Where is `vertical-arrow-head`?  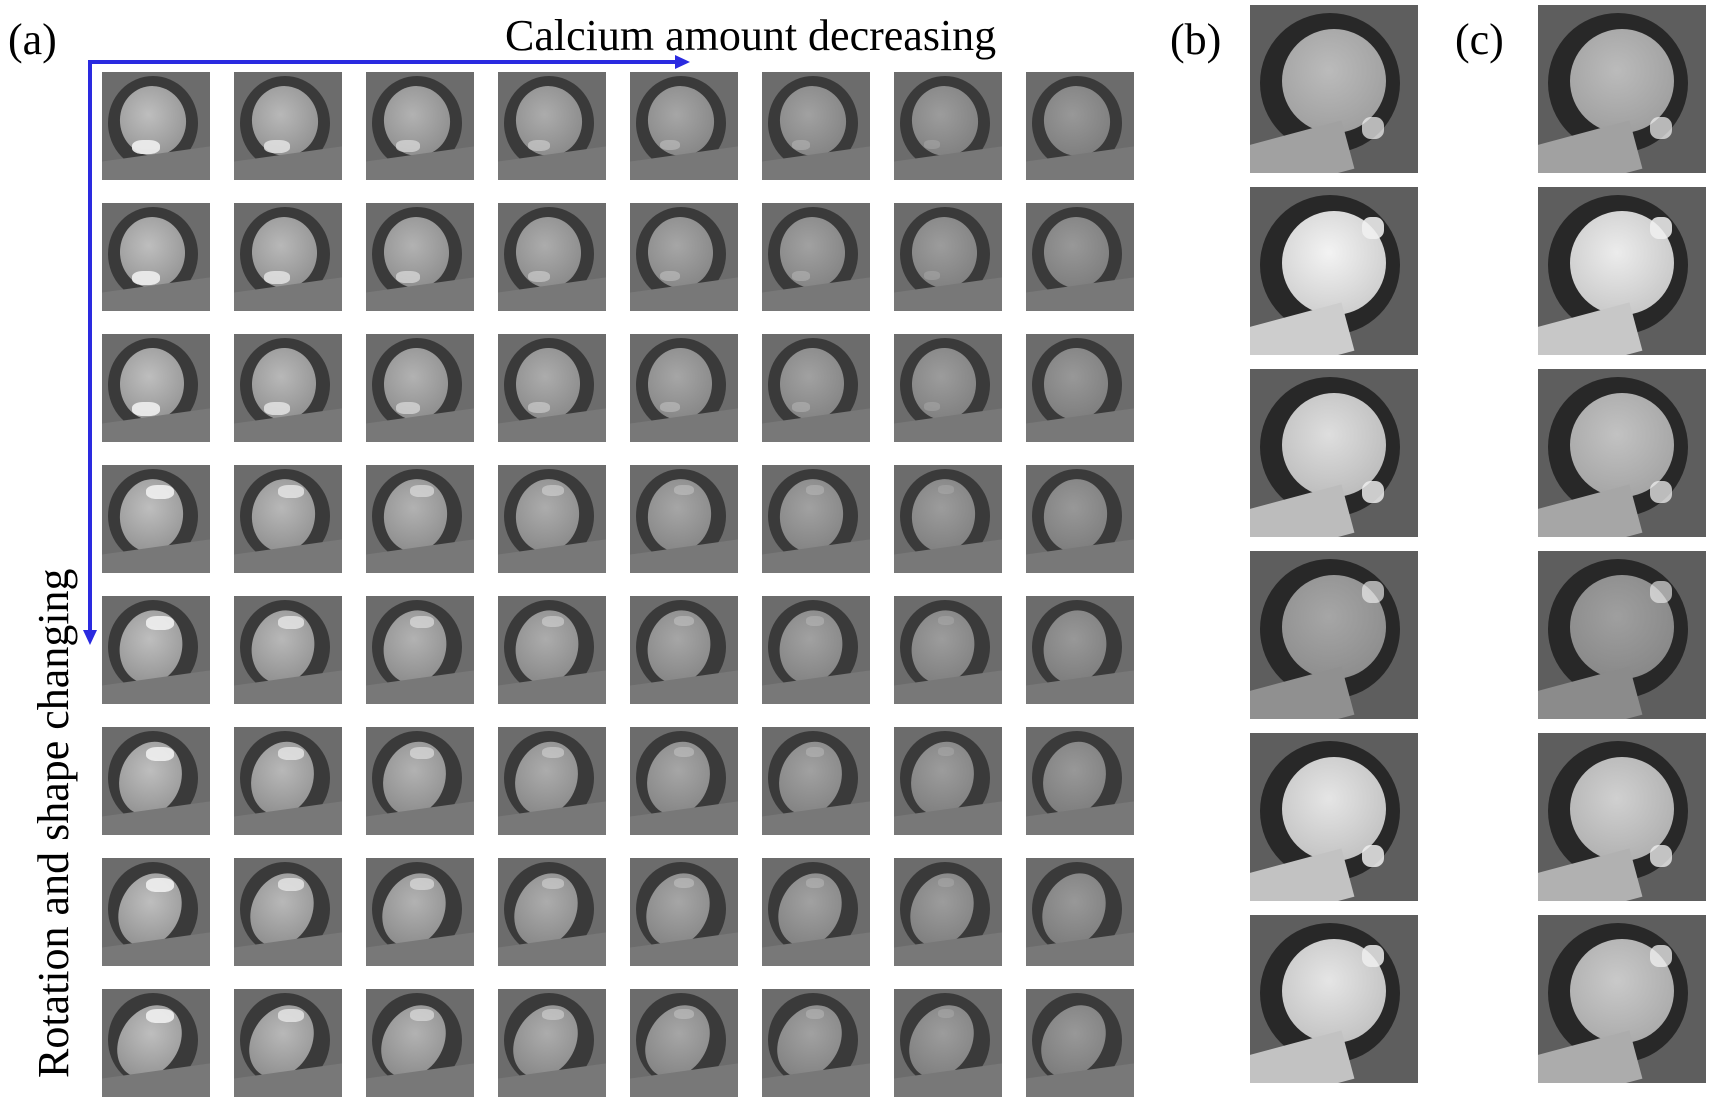
vertical-arrow-head is located at coordinates (90, 637).